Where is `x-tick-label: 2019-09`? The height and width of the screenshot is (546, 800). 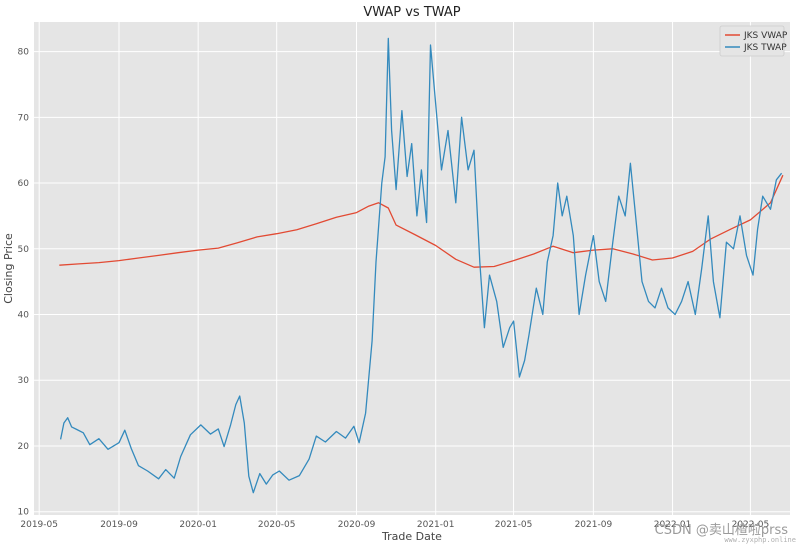
x-tick-label: 2019-09 is located at coordinates (119, 525).